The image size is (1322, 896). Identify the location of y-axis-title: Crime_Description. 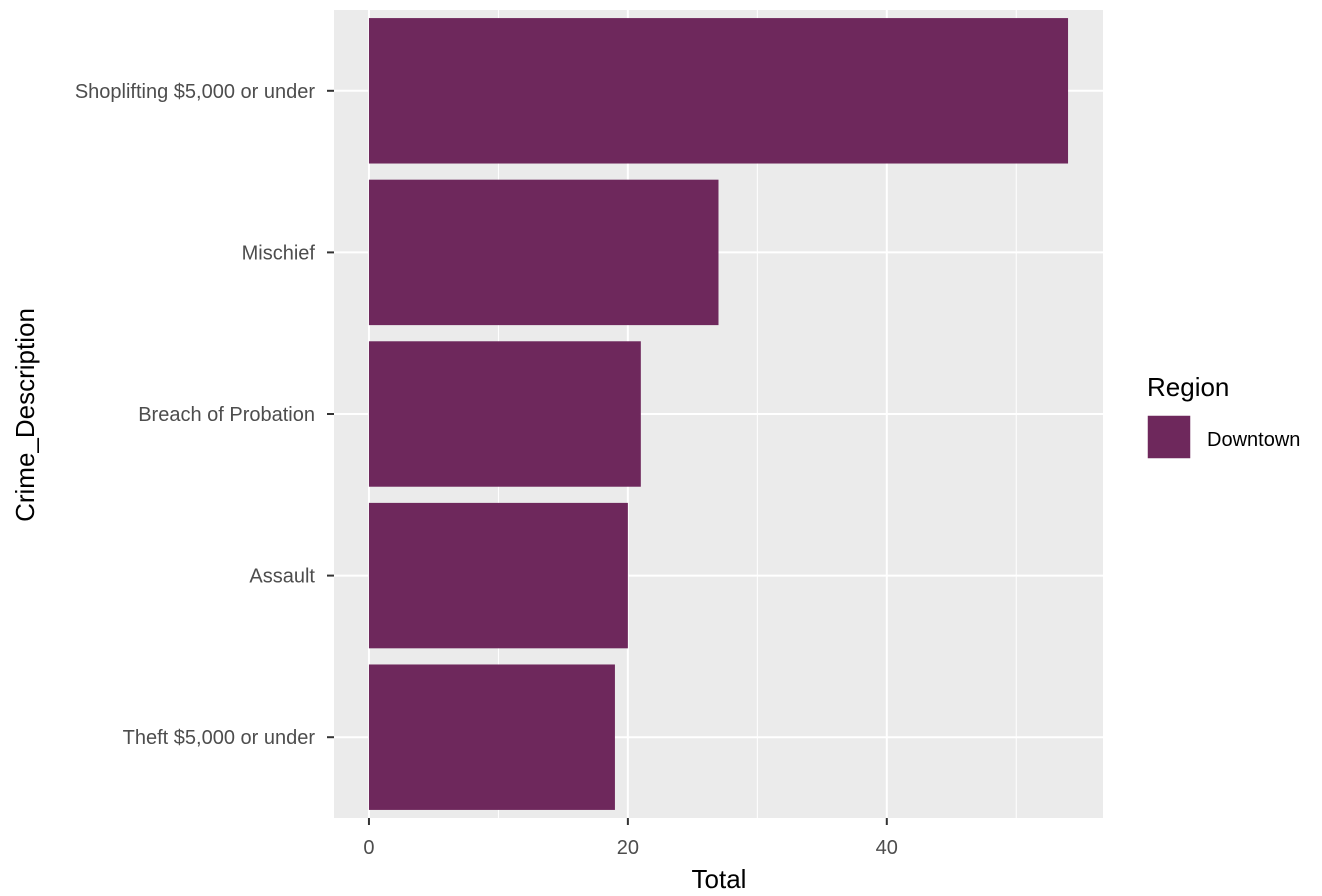
(25, 415).